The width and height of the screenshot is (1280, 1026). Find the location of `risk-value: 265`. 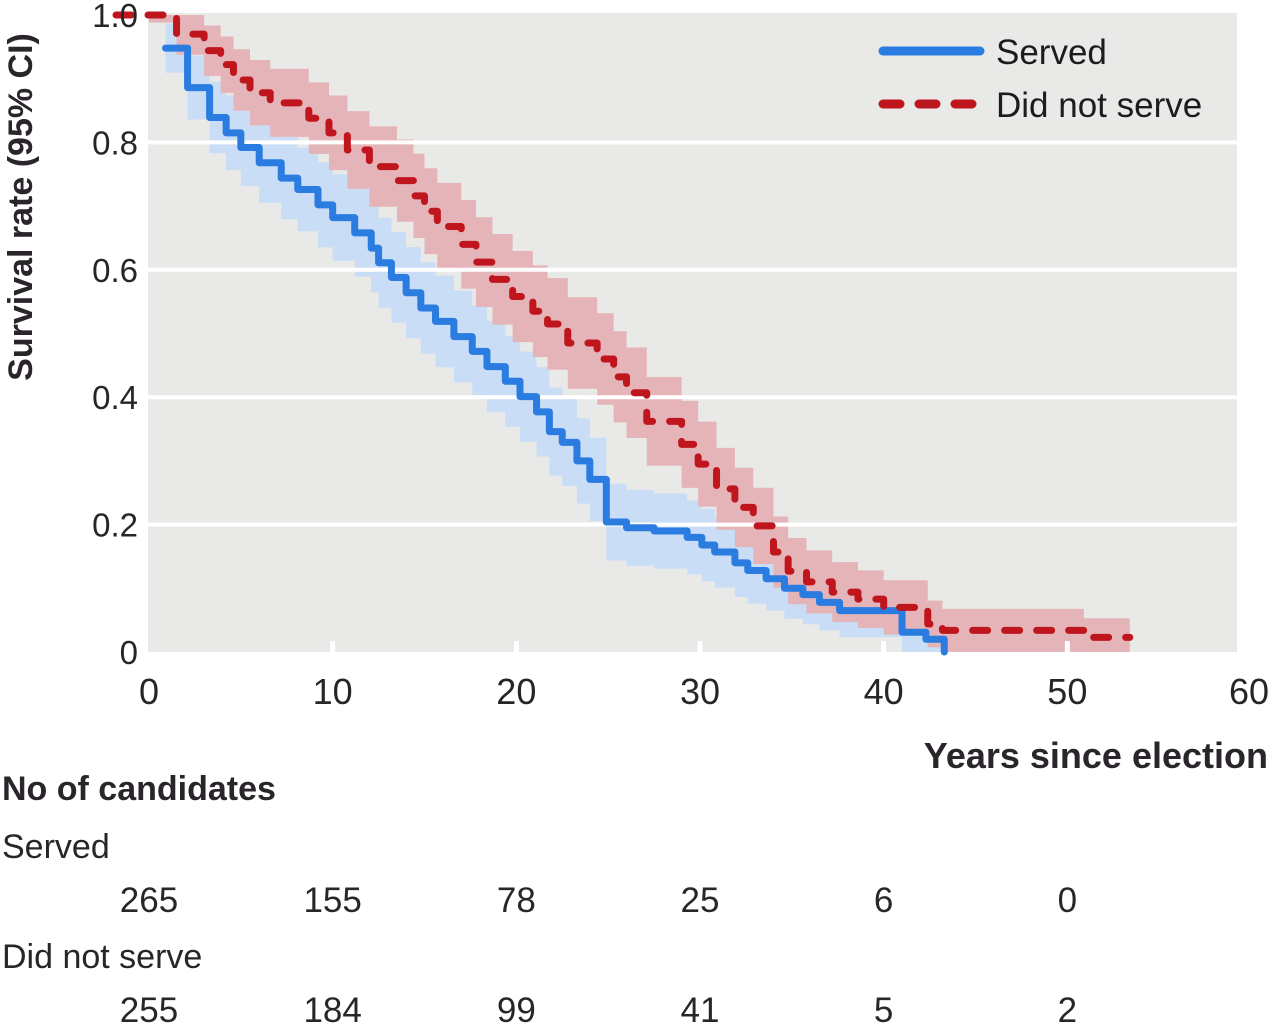

risk-value: 265 is located at coordinates (149, 900).